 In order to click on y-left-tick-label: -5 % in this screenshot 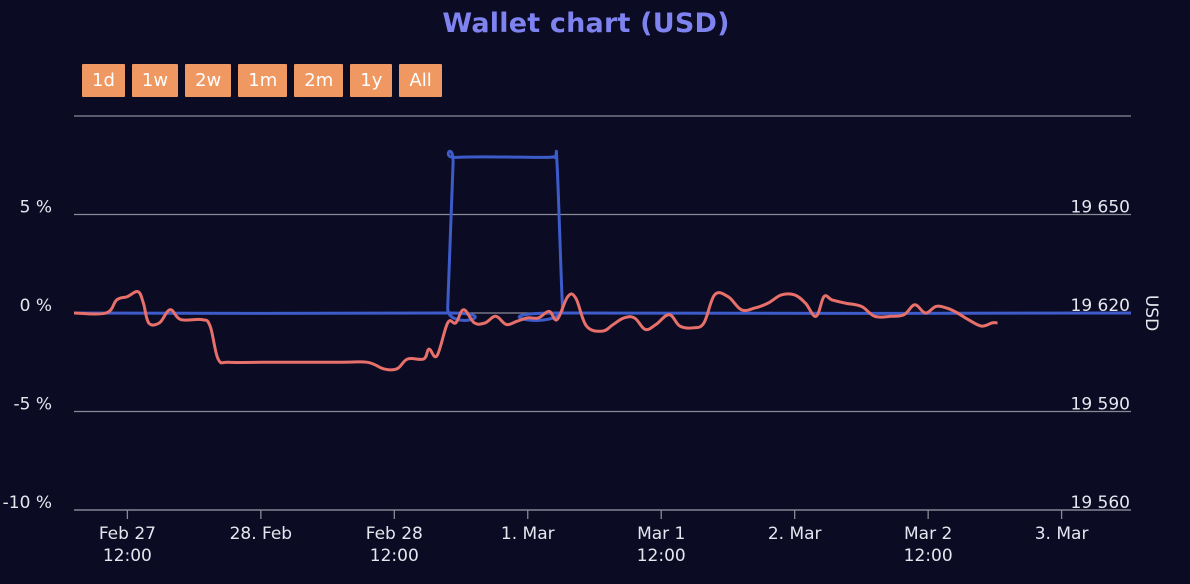, I will do `click(32, 405)`.